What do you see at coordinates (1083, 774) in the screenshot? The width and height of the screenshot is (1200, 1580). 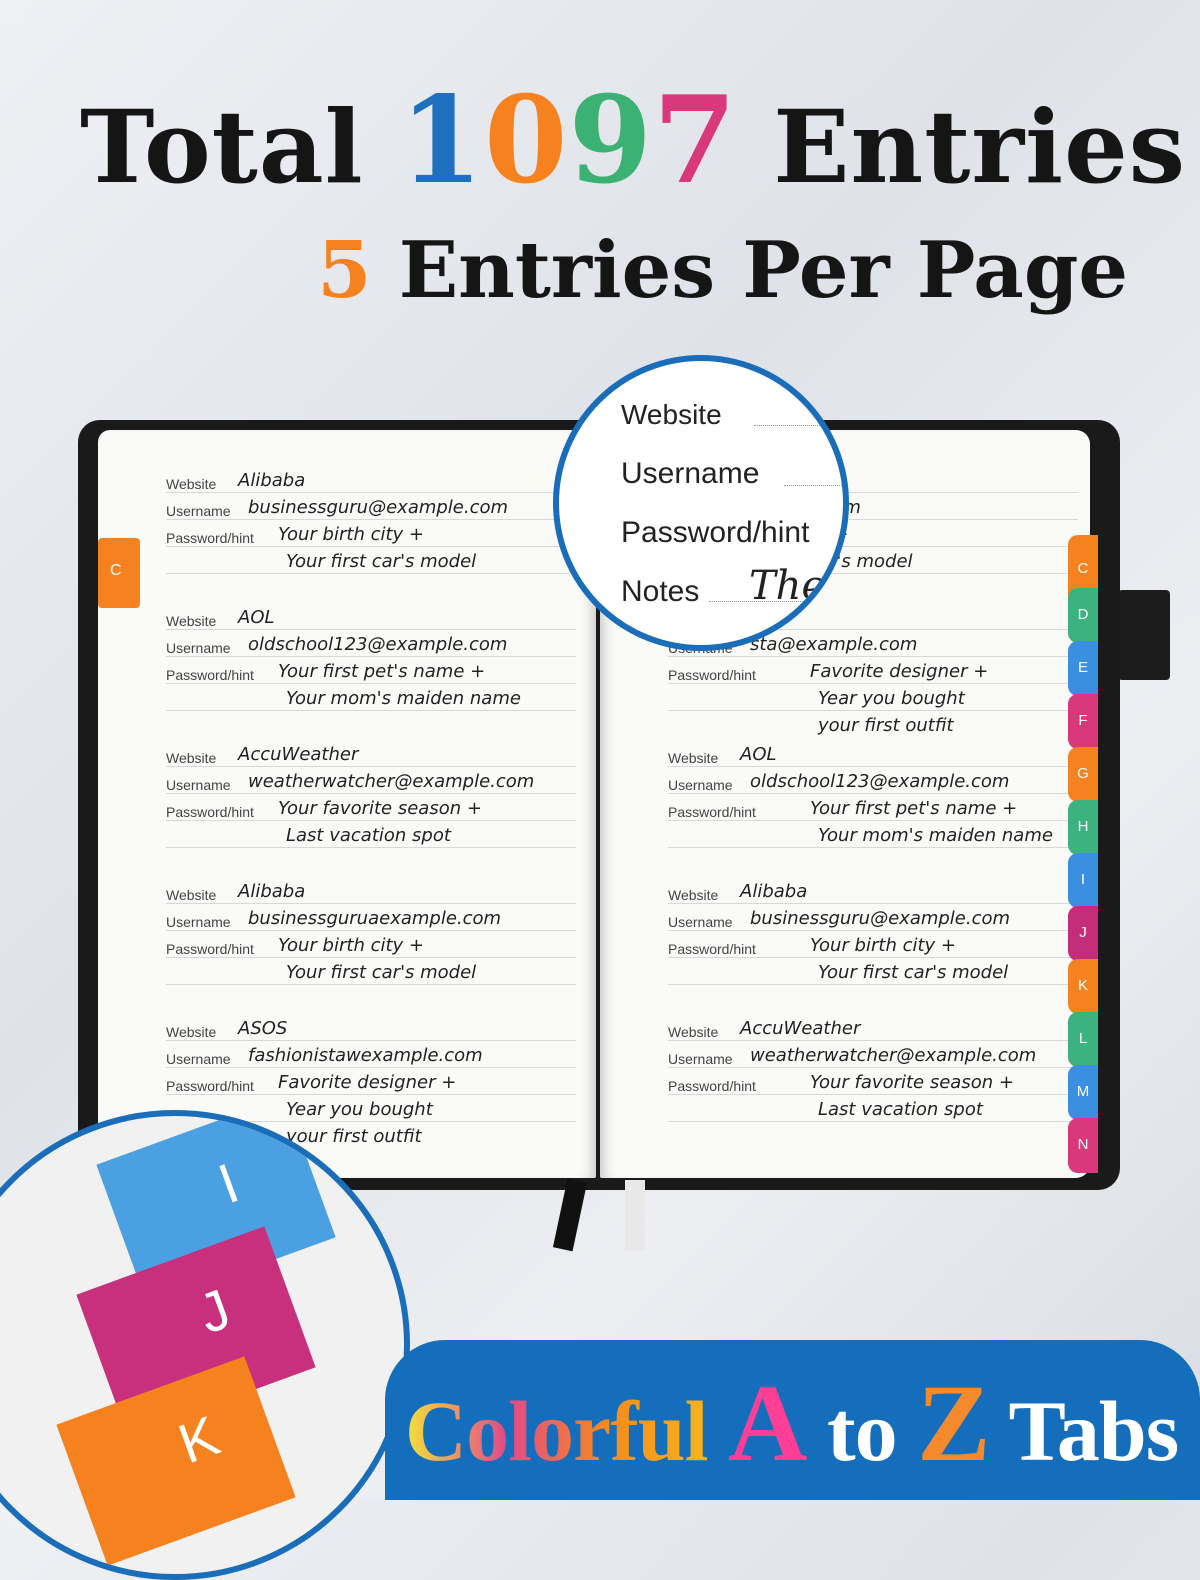 I see `index-tab-G: G` at bounding box center [1083, 774].